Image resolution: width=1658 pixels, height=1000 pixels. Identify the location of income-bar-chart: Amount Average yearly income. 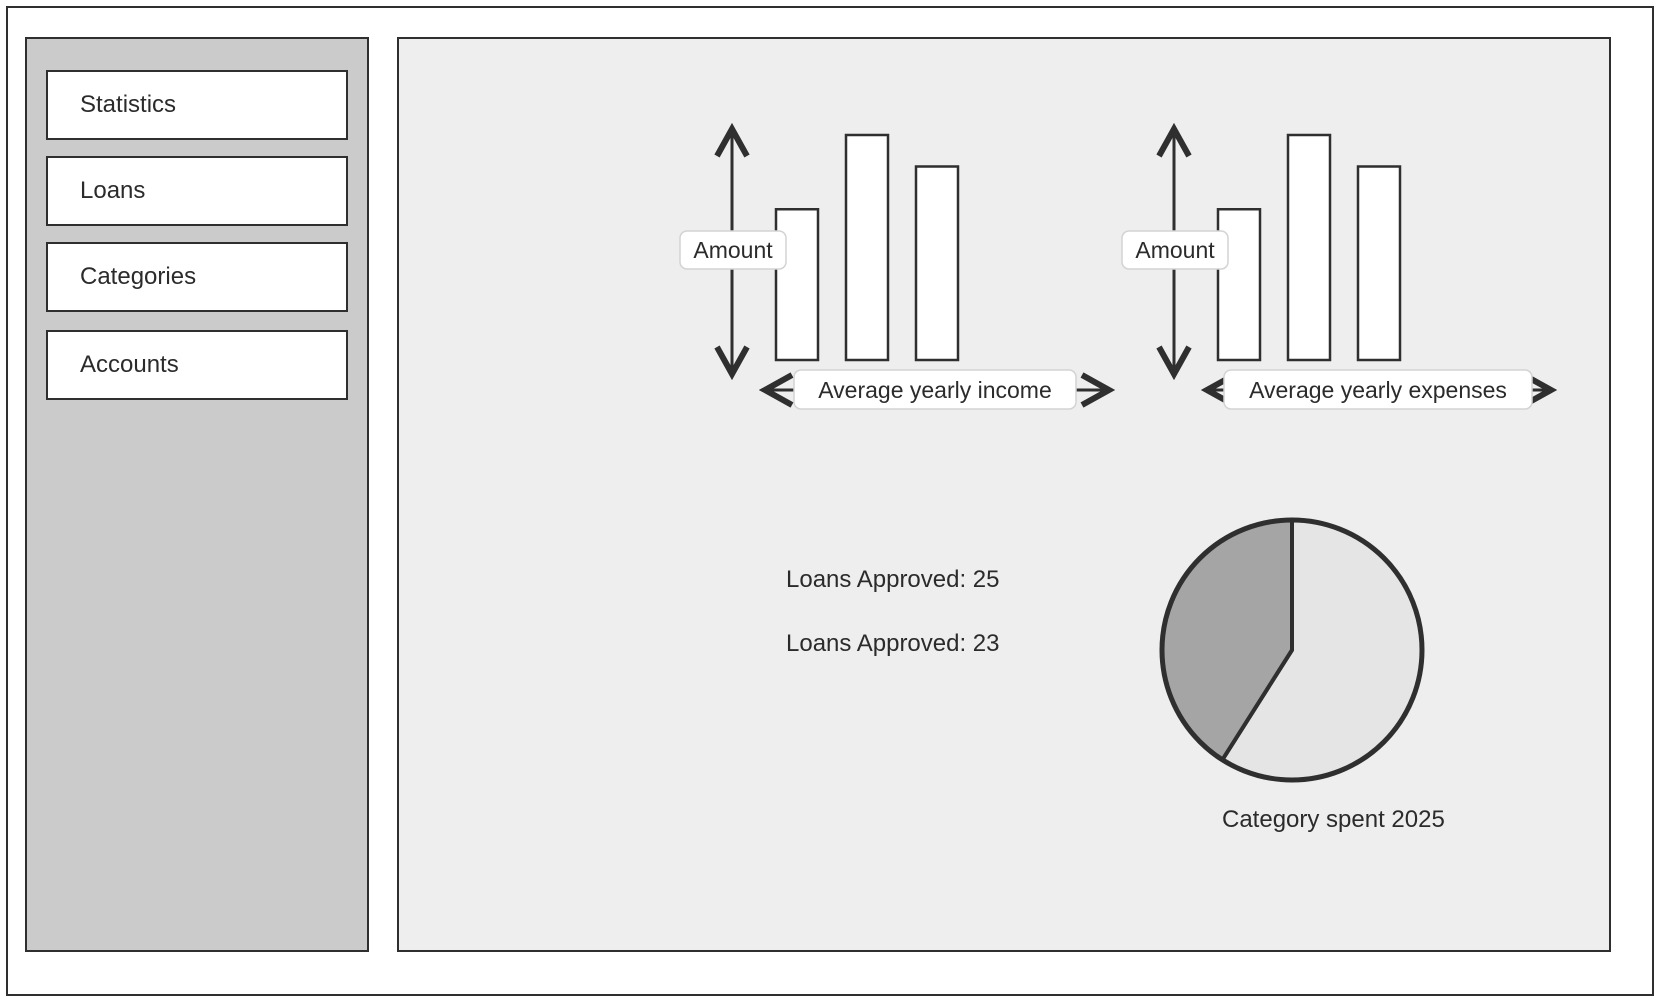
(894, 269).